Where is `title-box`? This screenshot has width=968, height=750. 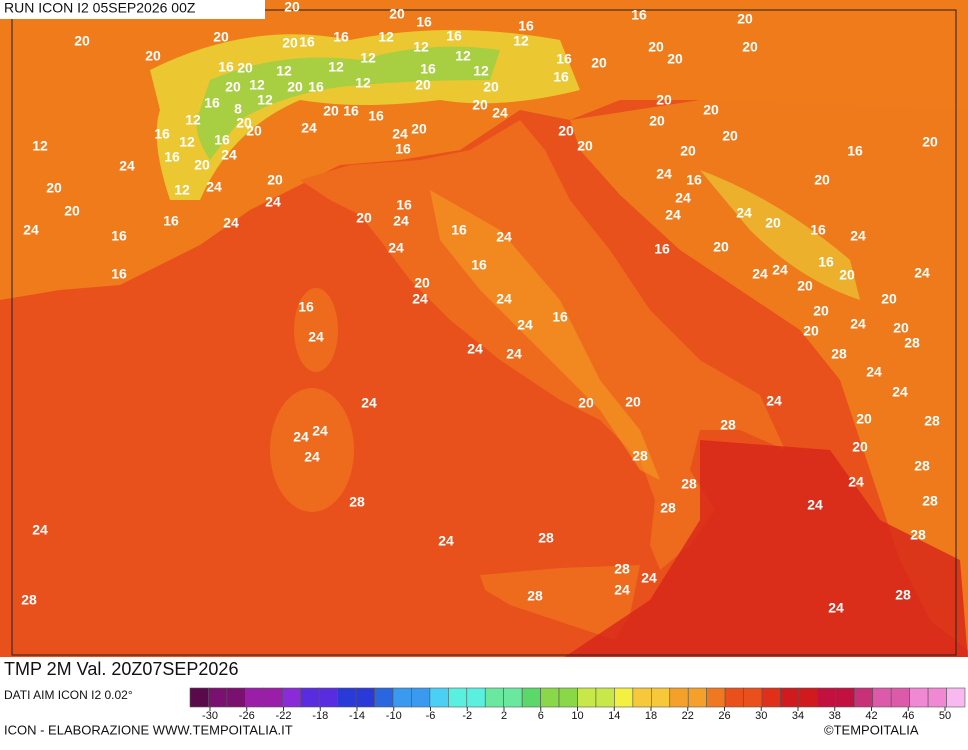
title-box is located at coordinates (206, 670).